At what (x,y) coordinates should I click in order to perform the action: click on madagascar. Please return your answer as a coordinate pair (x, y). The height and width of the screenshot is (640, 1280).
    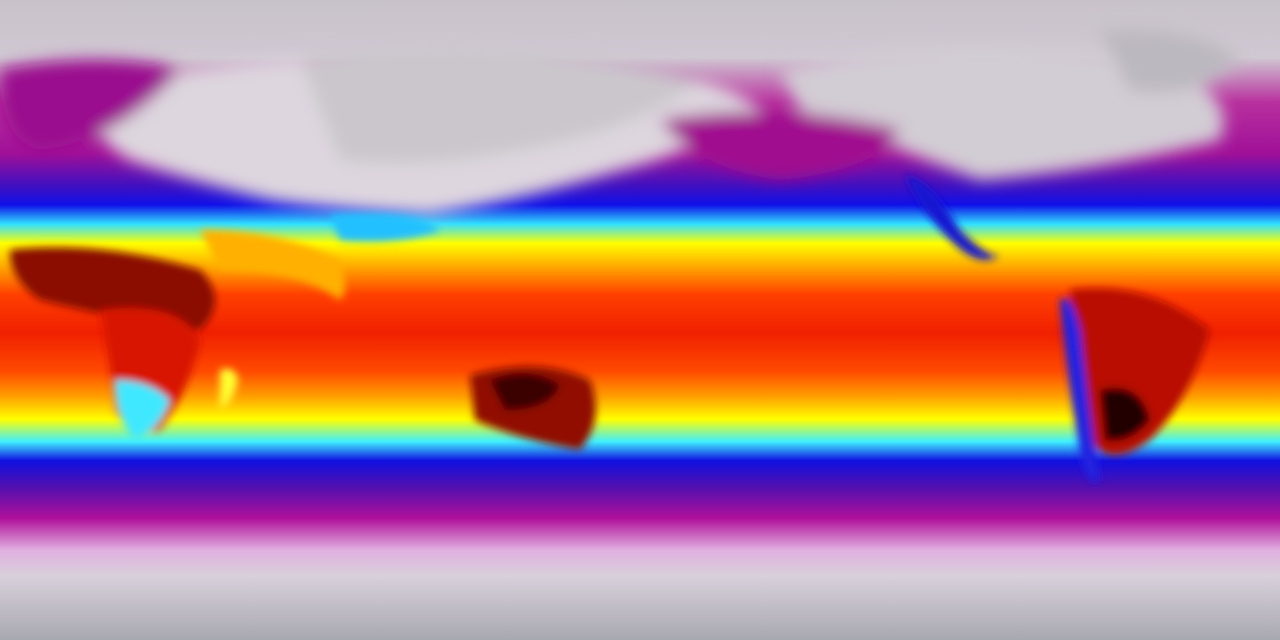
    Looking at the image, I should click on (229, 388).